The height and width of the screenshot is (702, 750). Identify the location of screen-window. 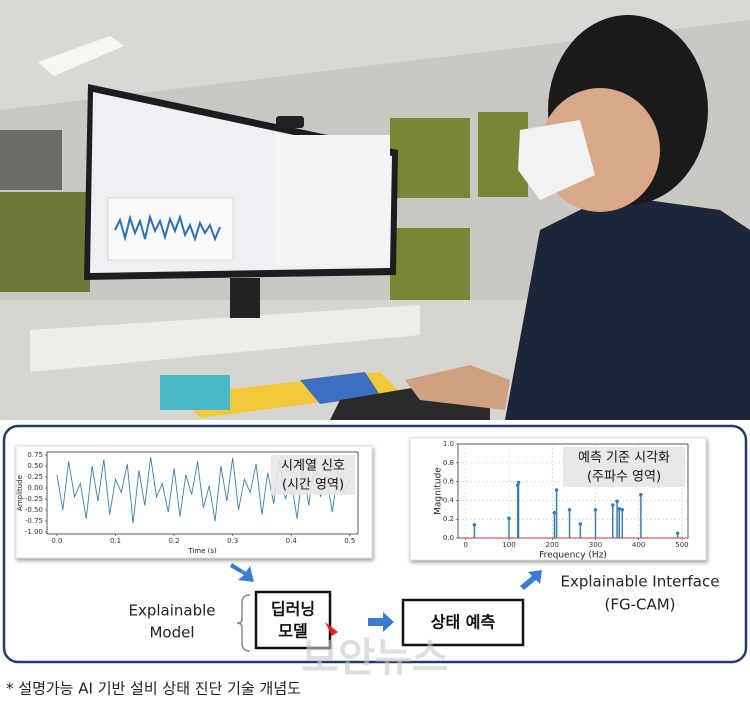
(332, 200).